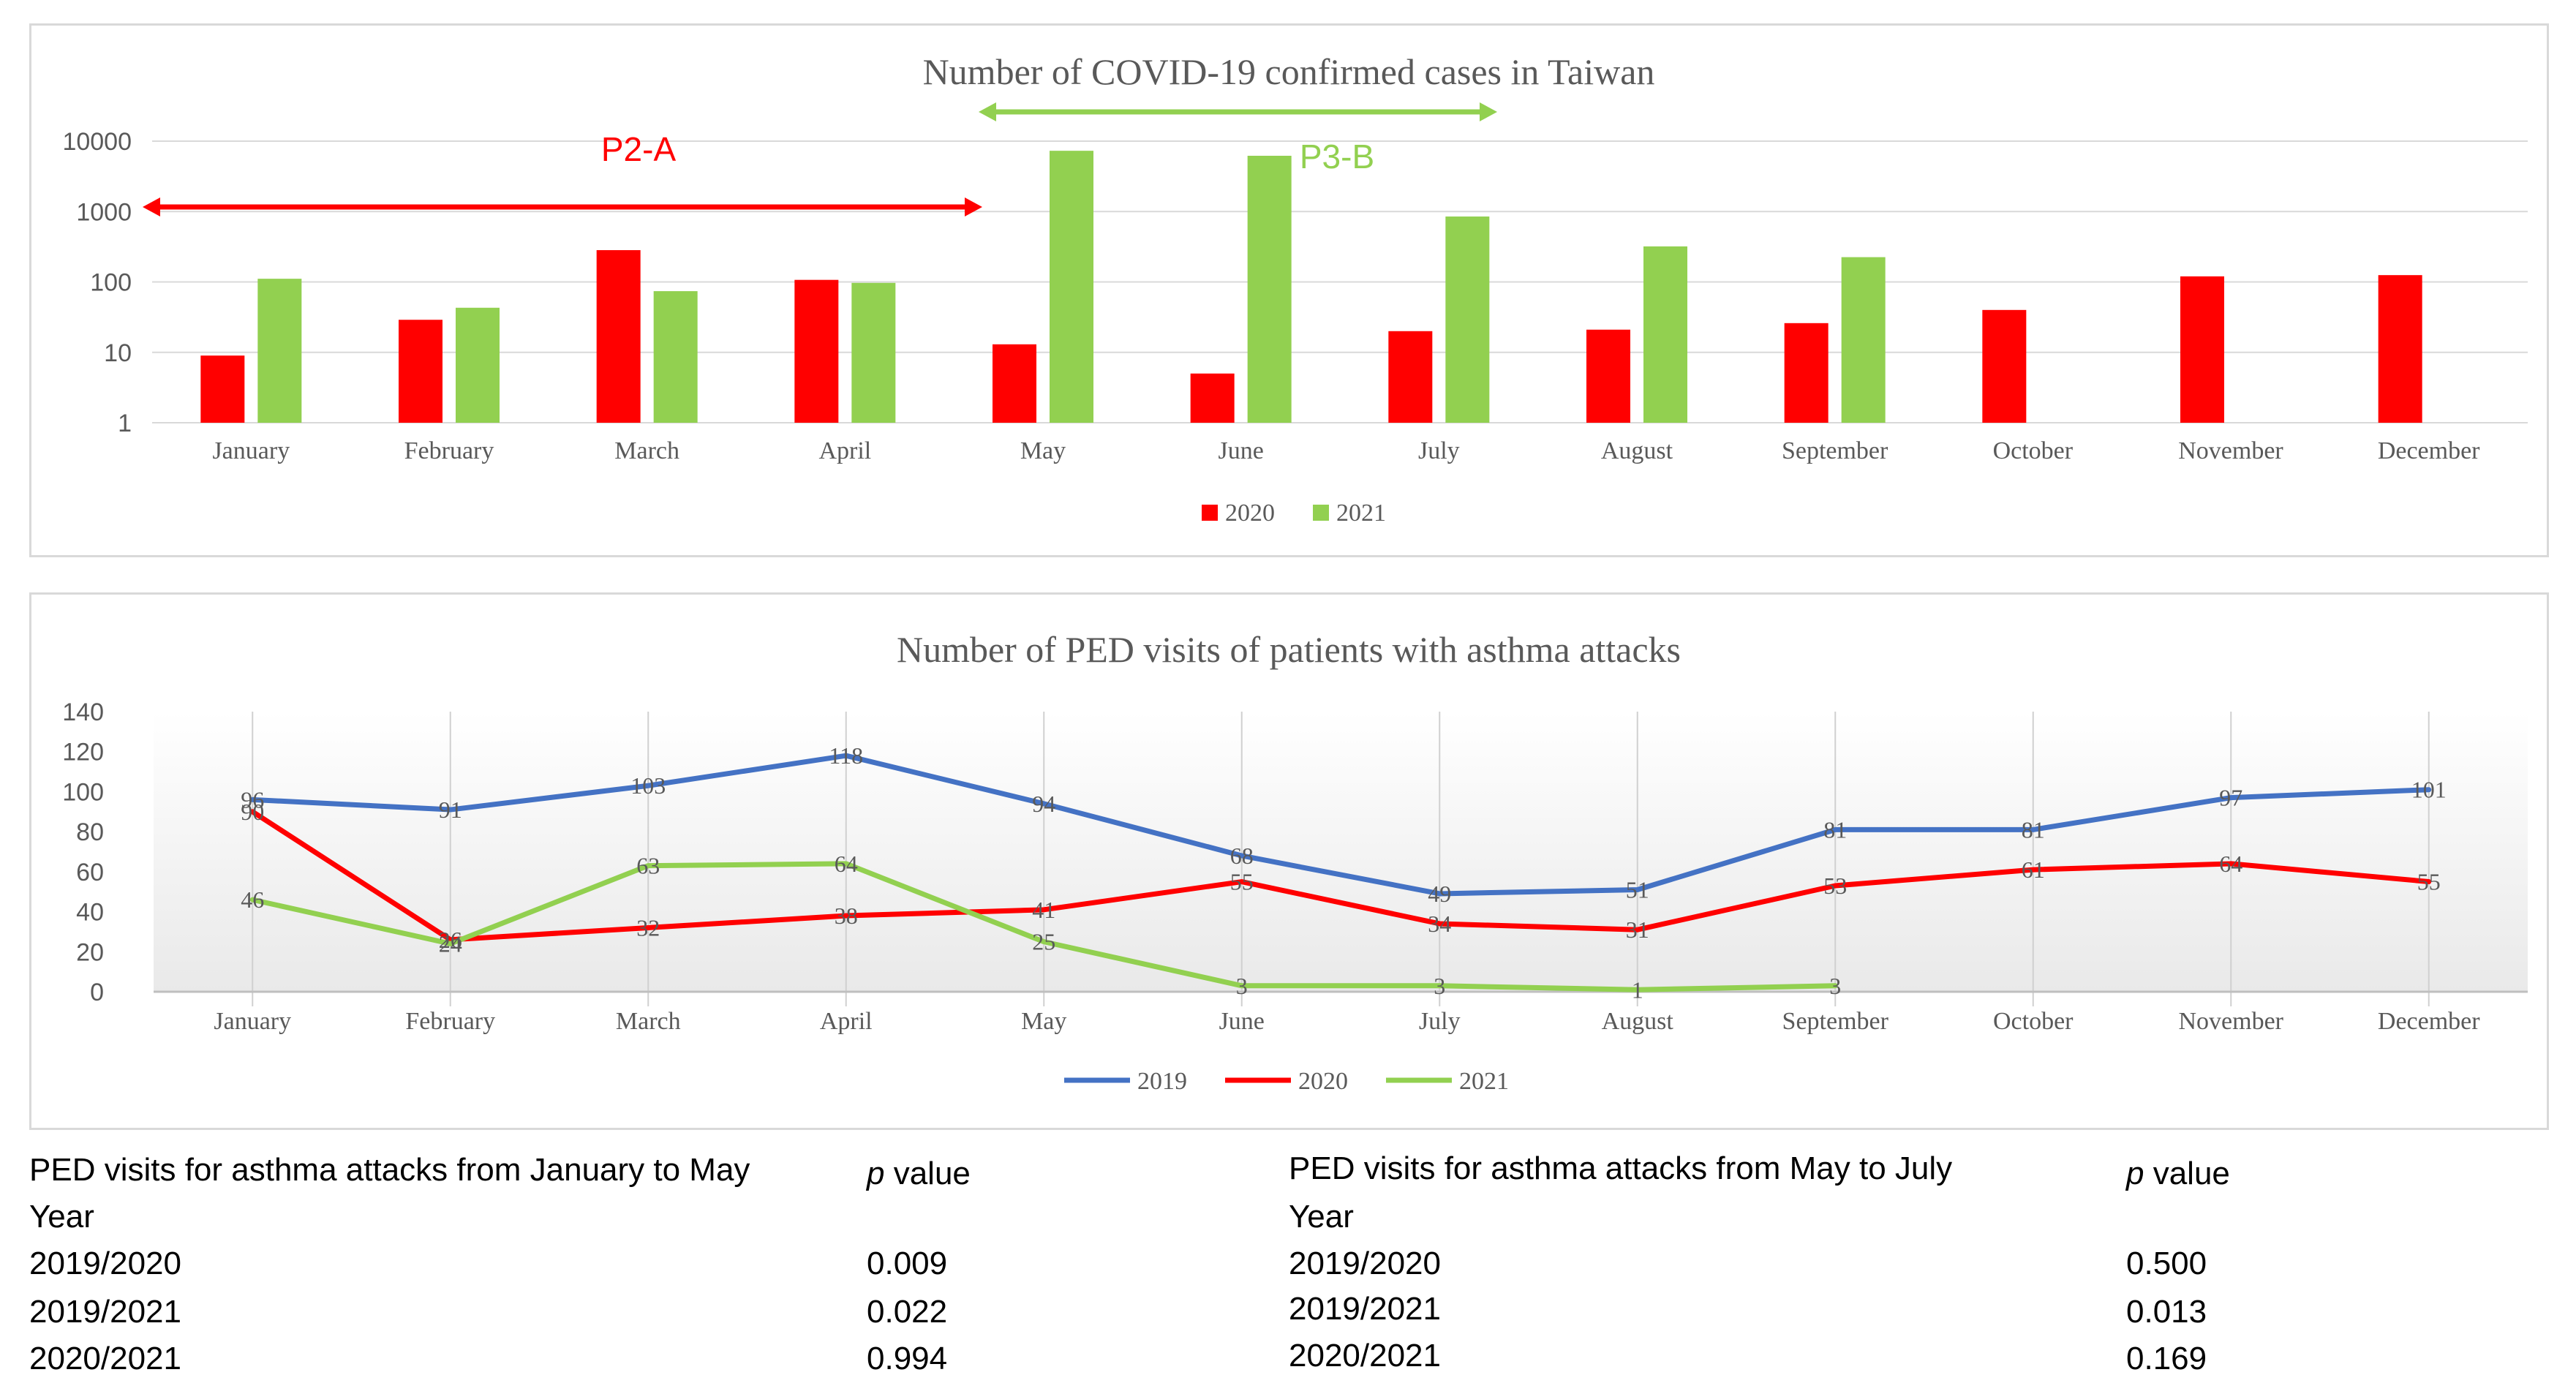 The height and width of the screenshot is (1394, 2576). What do you see at coordinates (97, 142) in the screenshot?
I see `y-tick-label: 10000` at bounding box center [97, 142].